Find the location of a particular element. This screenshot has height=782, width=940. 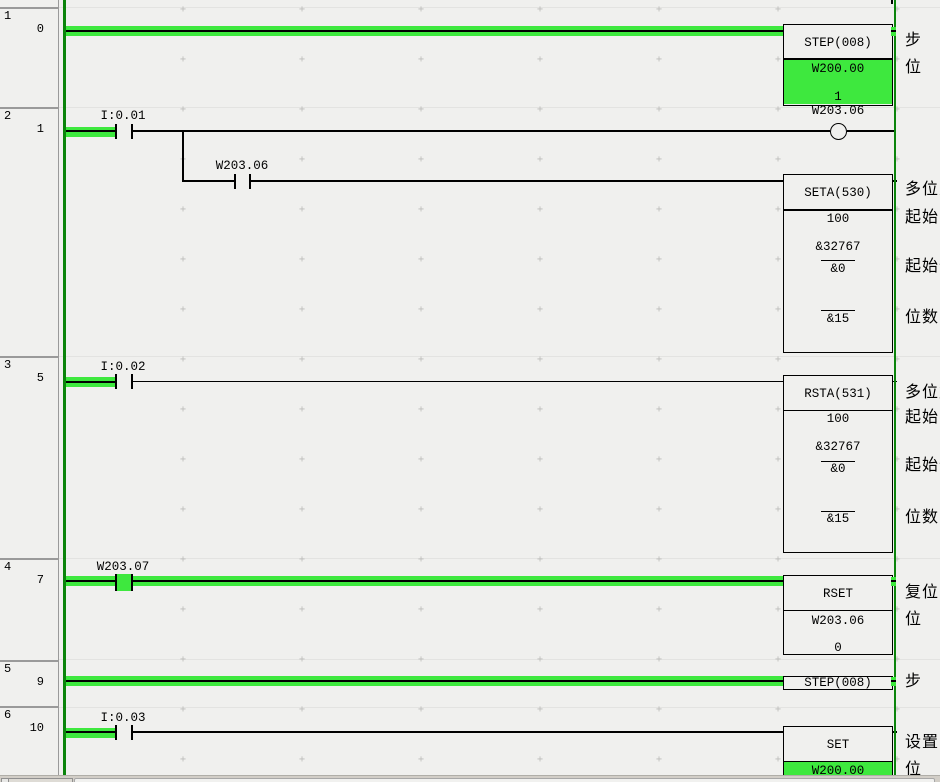

contact-label: W203.06 is located at coordinates (242, 166).